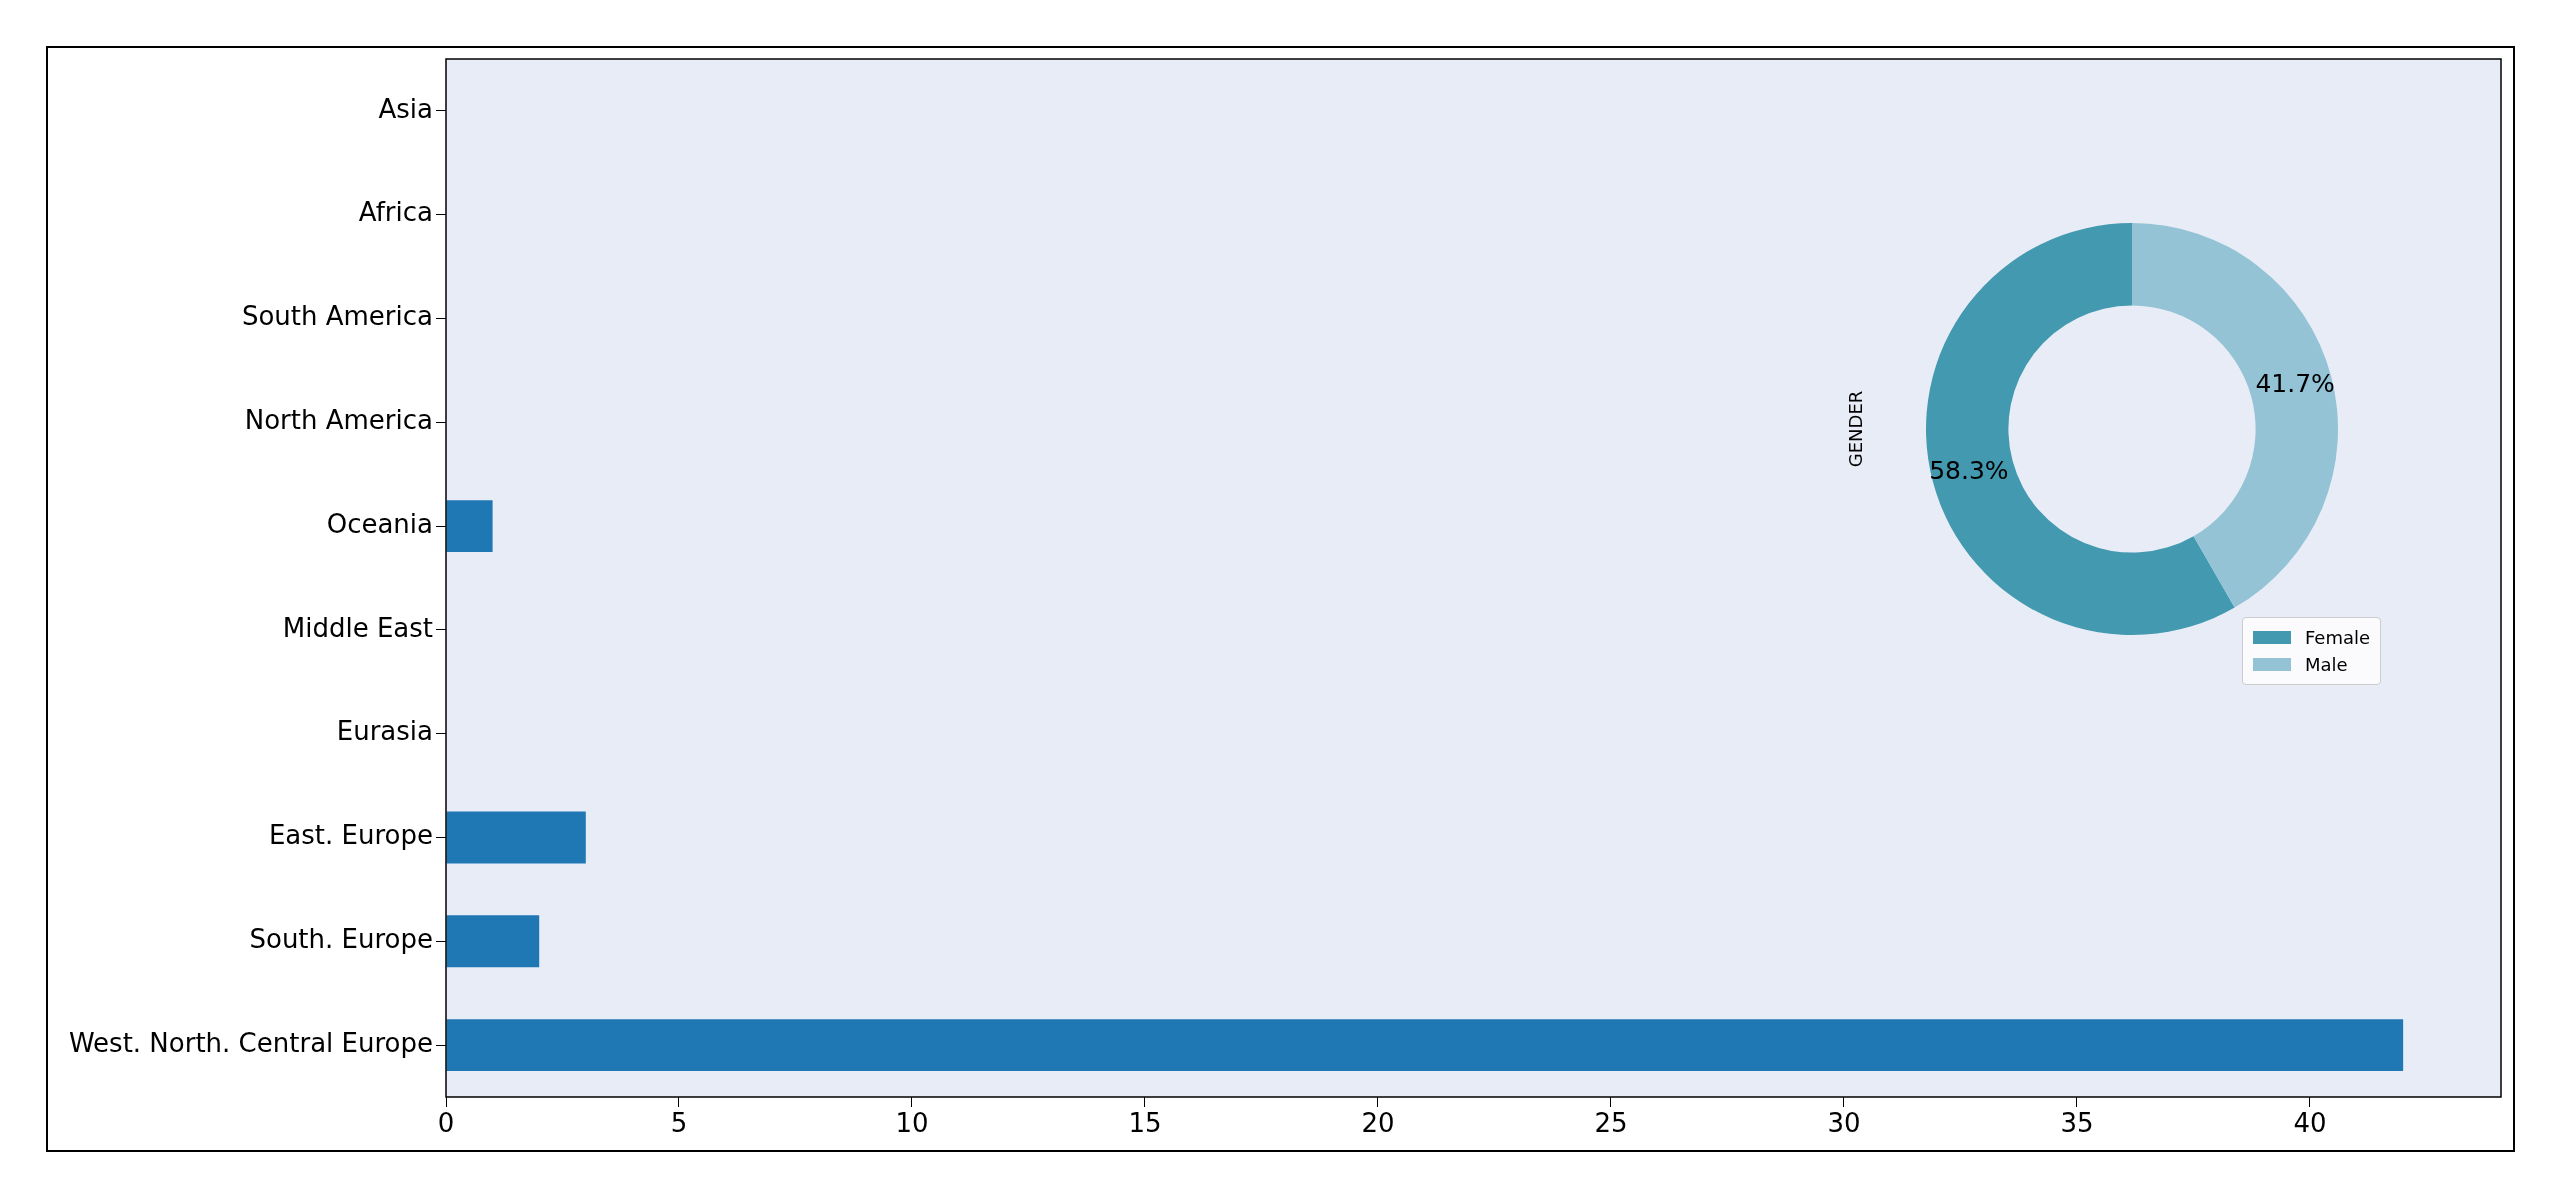 This screenshot has height=1197, width=2560. I want to click on x-tick-label: 35, so click(2077, 1123).